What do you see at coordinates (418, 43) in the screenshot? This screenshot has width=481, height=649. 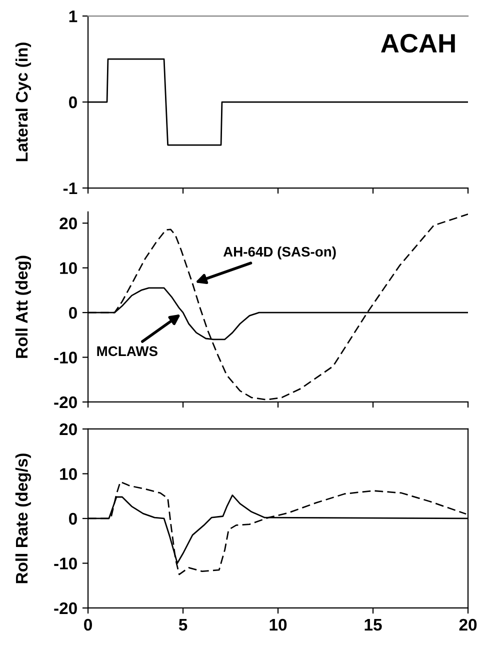 I see `annotation: ACAH` at bounding box center [418, 43].